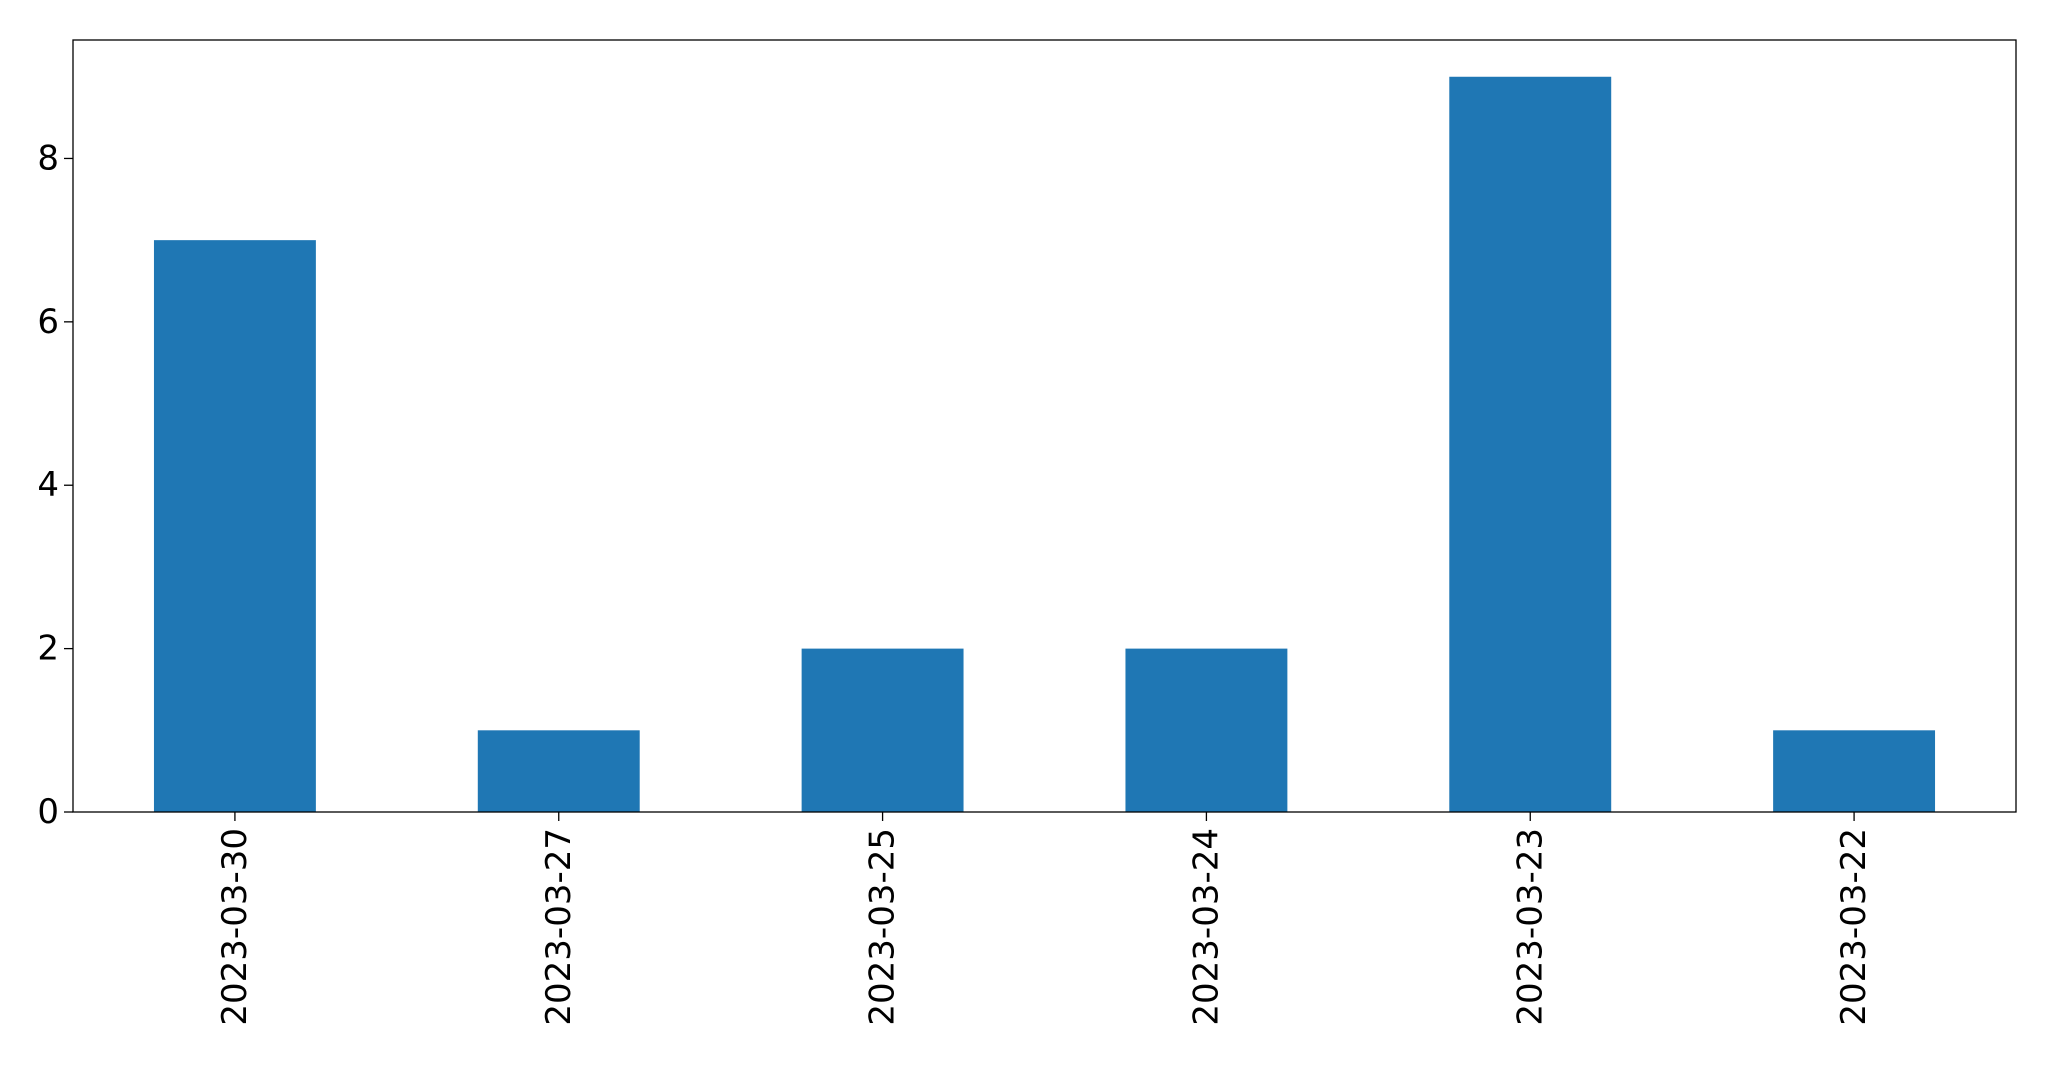  Describe the element at coordinates (1206, 927) in the screenshot. I see `x-tick-label: 2023-03-24` at that location.